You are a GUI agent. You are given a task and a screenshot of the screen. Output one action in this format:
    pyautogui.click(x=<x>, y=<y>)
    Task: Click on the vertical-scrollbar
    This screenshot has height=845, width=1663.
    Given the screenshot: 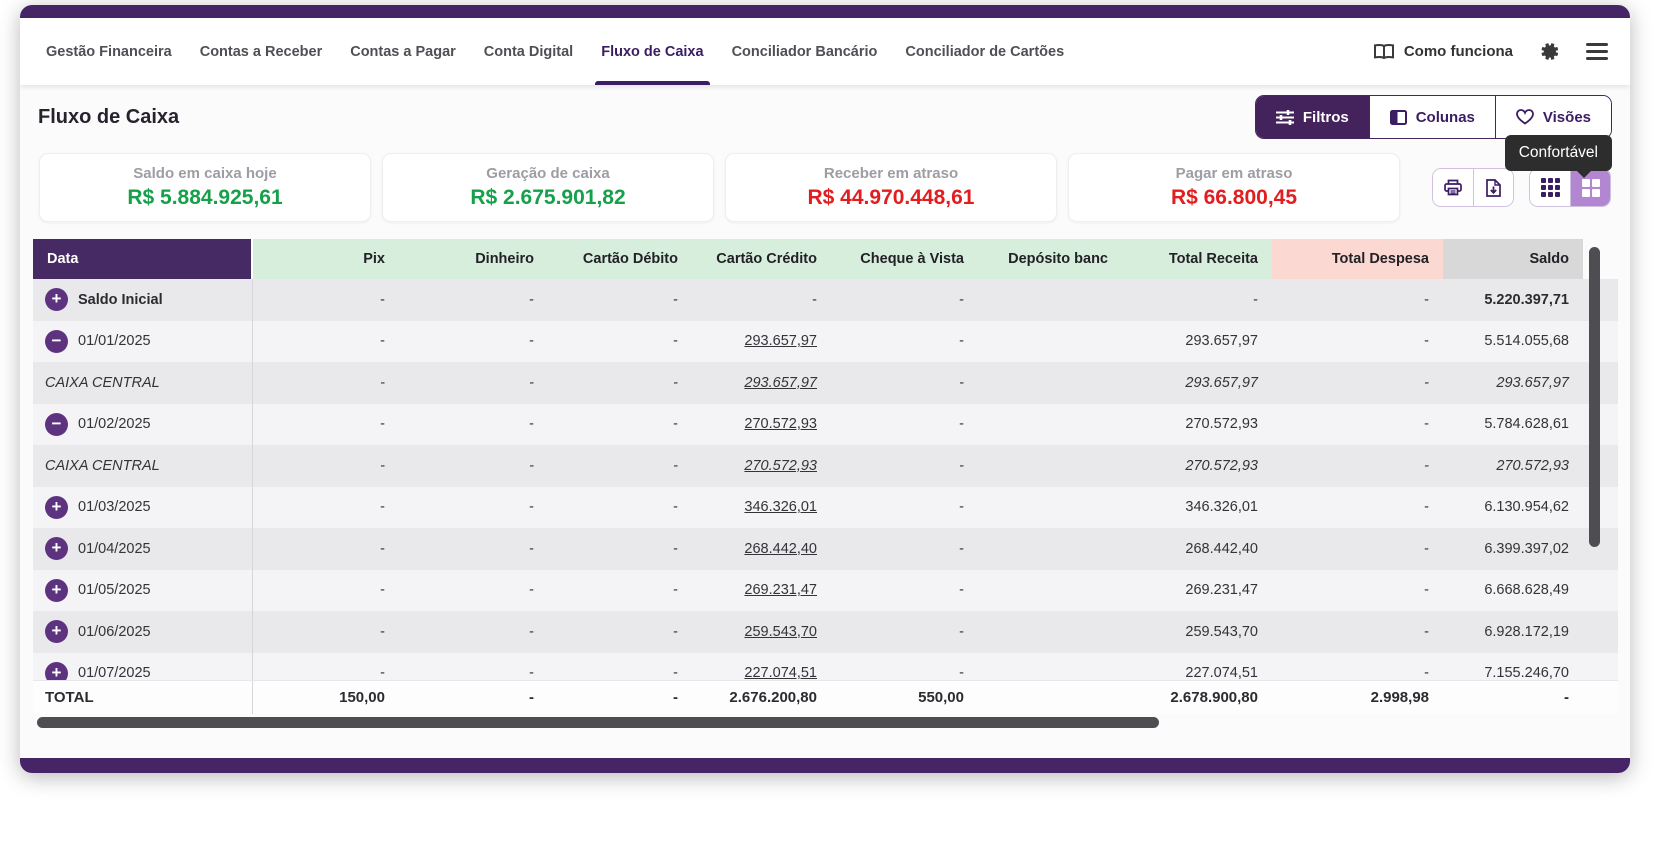 What is the action you would take?
    pyautogui.click(x=1595, y=463)
    